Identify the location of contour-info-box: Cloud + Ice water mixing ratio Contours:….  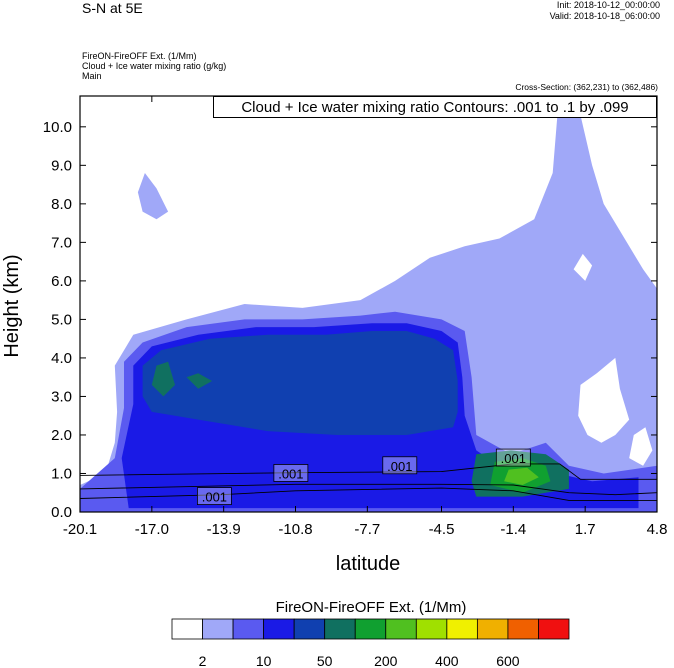
(435, 107).